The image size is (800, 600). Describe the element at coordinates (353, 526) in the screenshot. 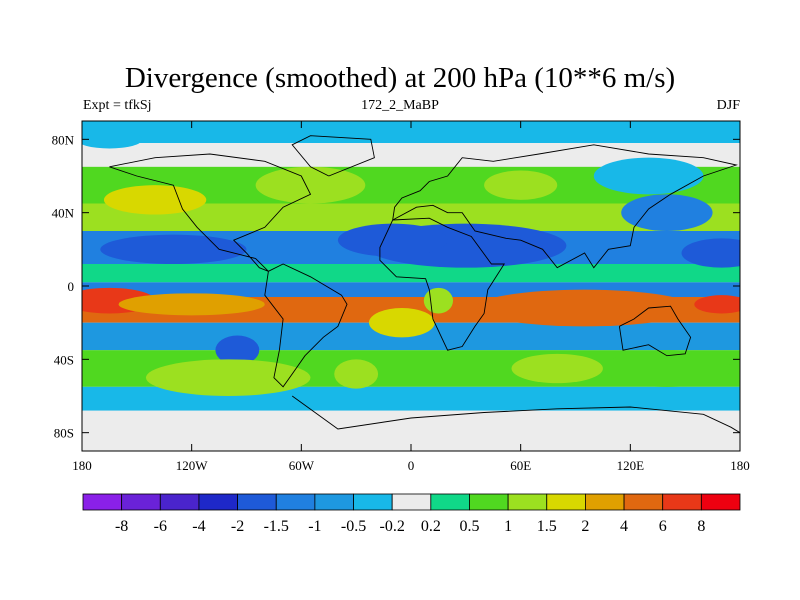

I see `colorbar-label: -0.5` at that location.